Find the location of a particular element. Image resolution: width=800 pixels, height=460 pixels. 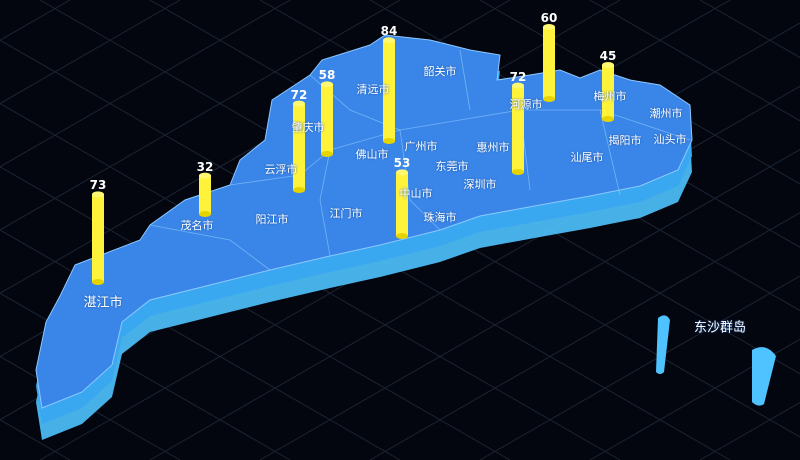

city-label: 东沙群岛 is located at coordinates (720, 328).